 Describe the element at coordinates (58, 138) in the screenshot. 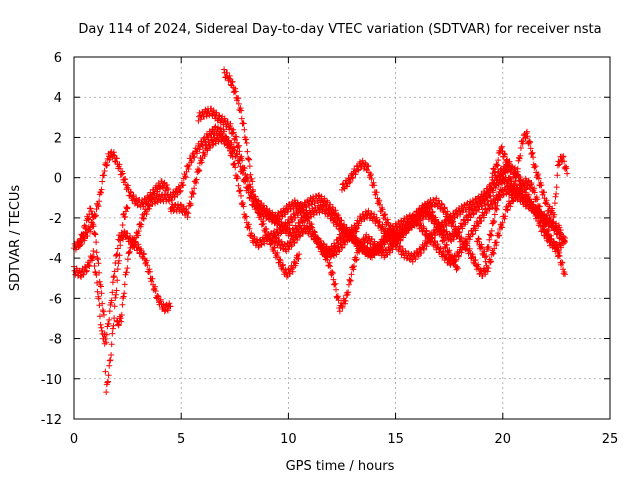

I see `y-tick-label: 2` at that location.